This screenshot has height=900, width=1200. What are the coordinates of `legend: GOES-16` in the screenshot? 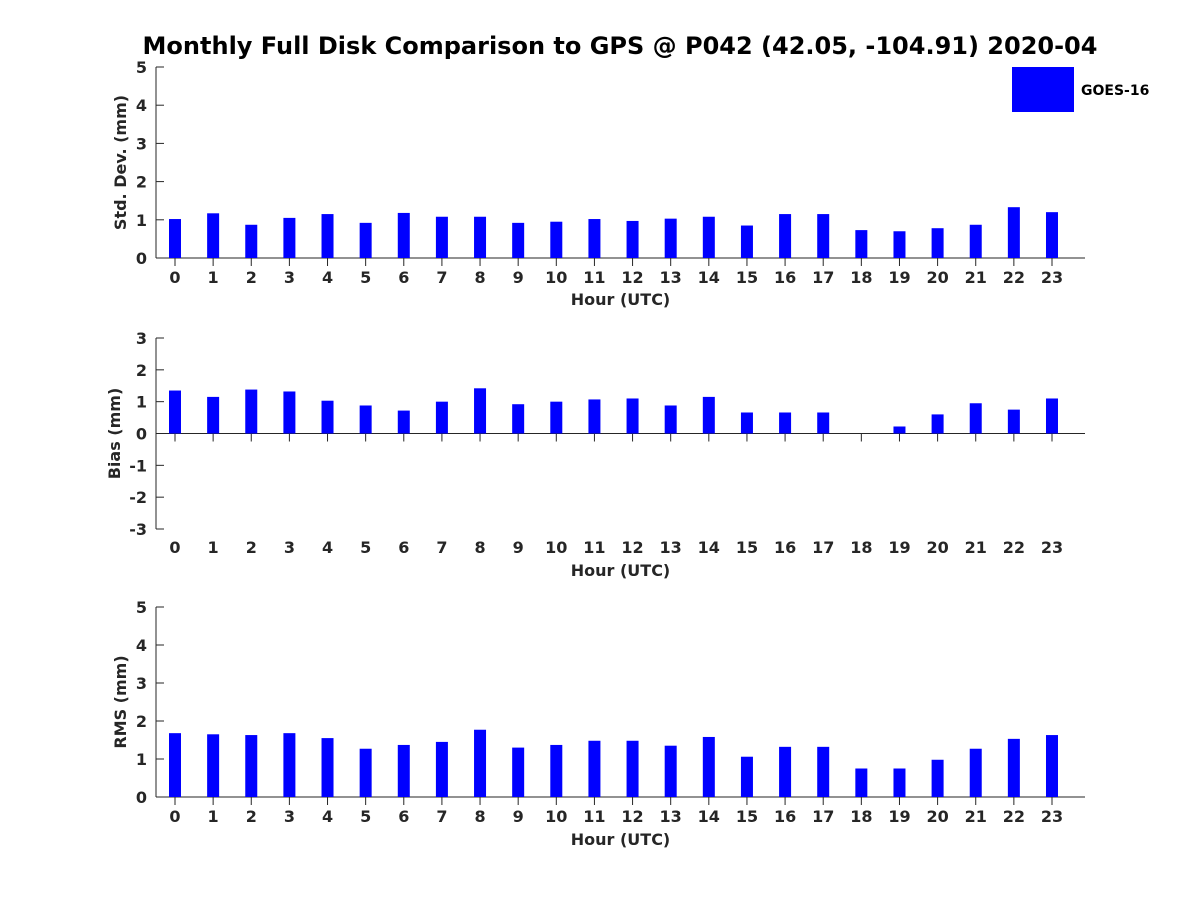 It's located at (1080, 89).